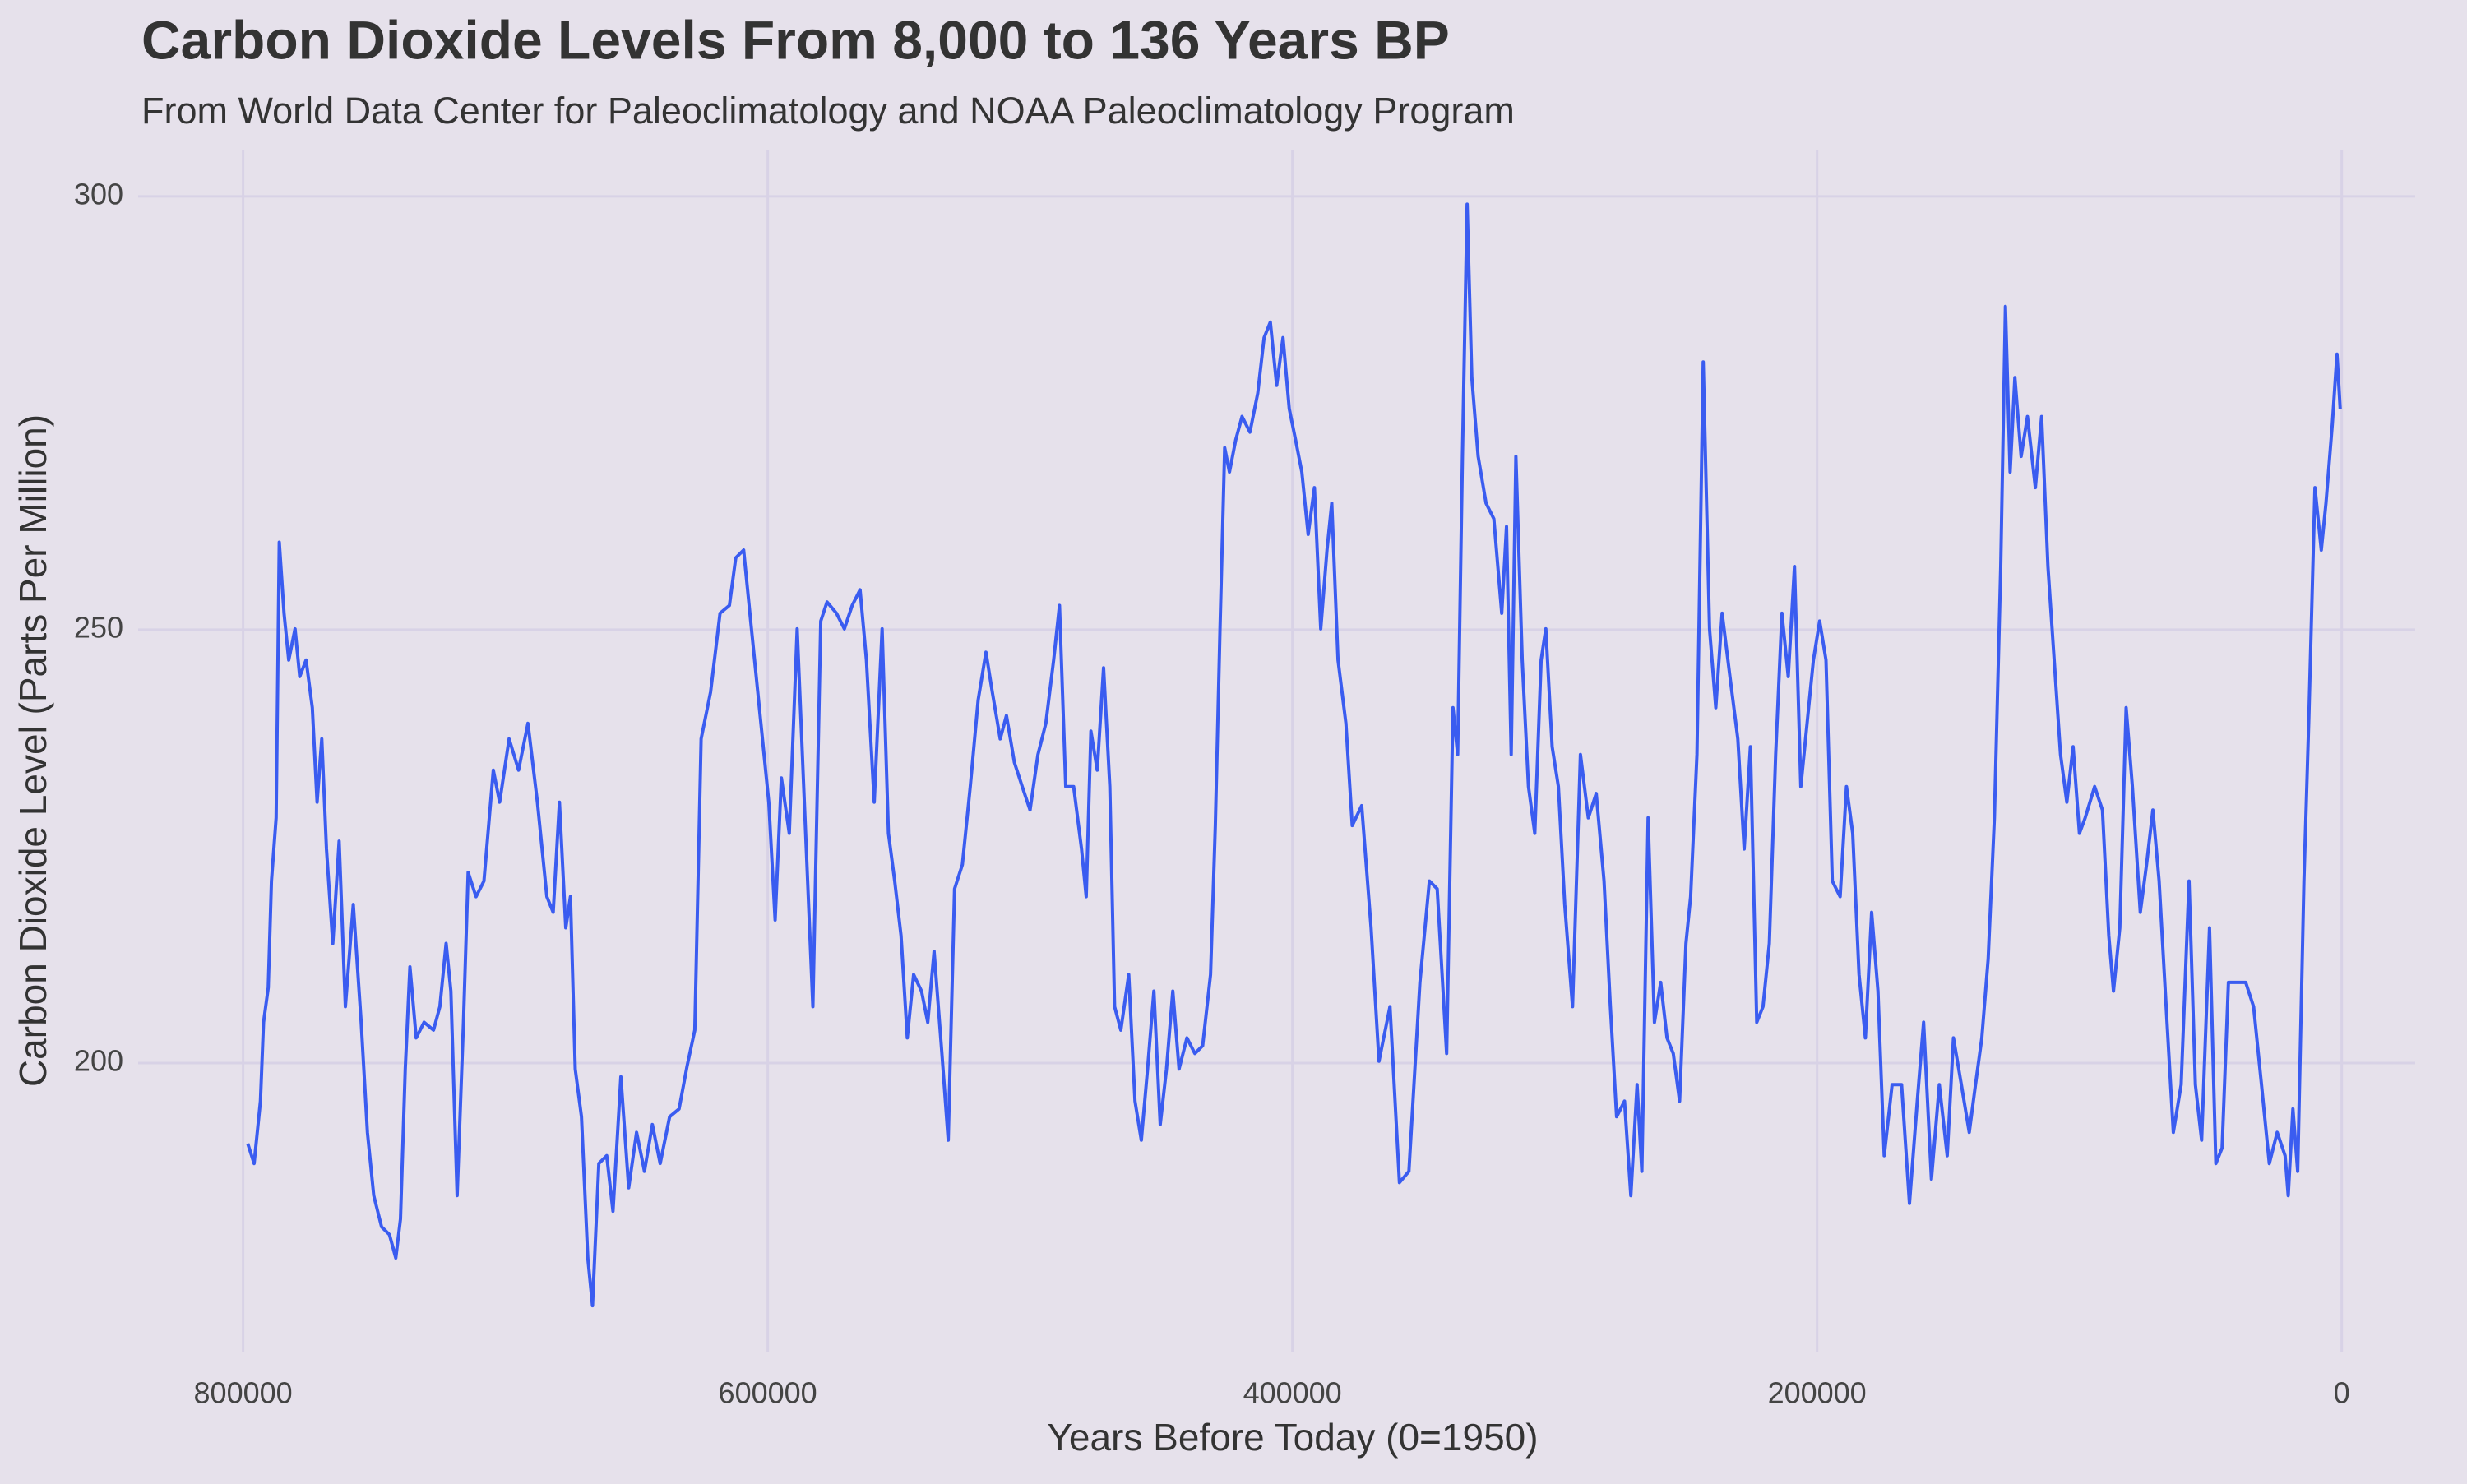 Image resolution: width=2467 pixels, height=1484 pixels. What do you see at coordinates (98, 627) in the screenshot?
I see `y-tick-label: 250` at bounding box center [98, 627].